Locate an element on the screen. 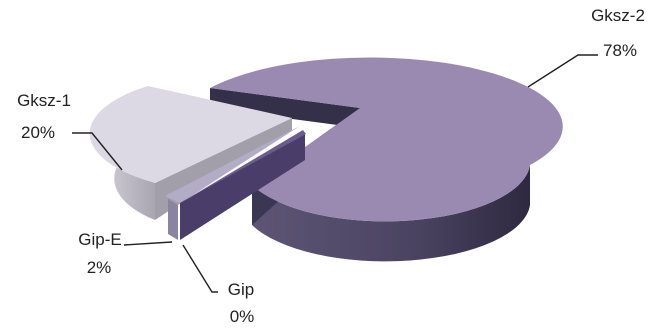  slice-gip is located at coordinates (243, 185).